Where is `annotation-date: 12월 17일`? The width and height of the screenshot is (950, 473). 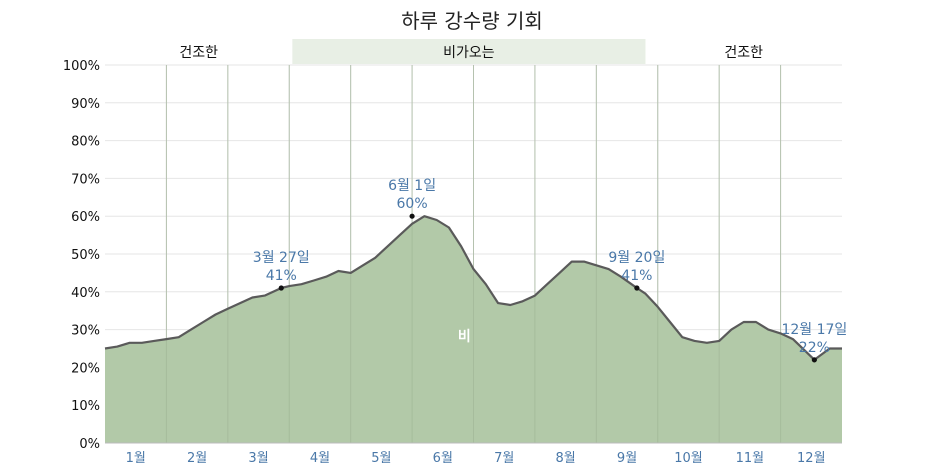 annotation-date: 12월 17일 is located at coordinates (814, 330).